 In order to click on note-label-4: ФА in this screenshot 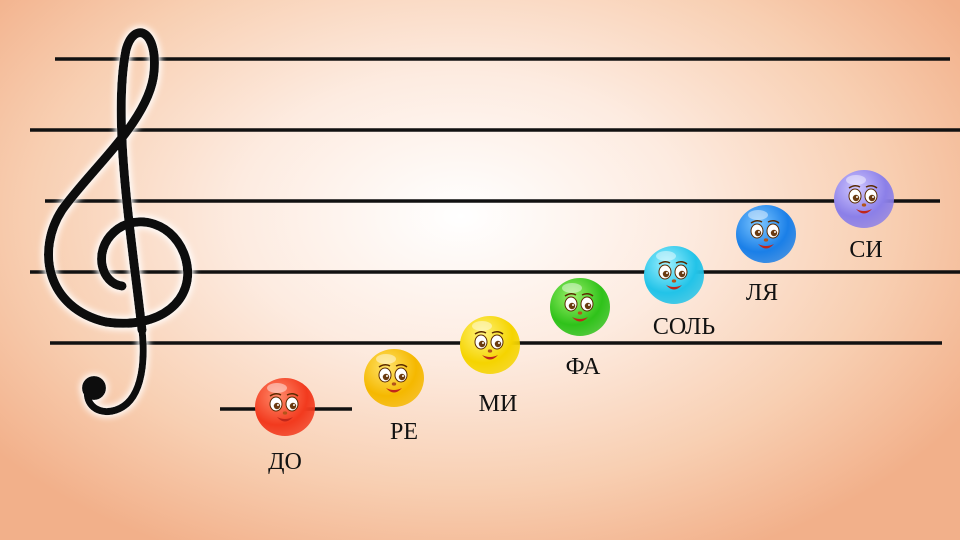, I will do `click(583, 367)`.